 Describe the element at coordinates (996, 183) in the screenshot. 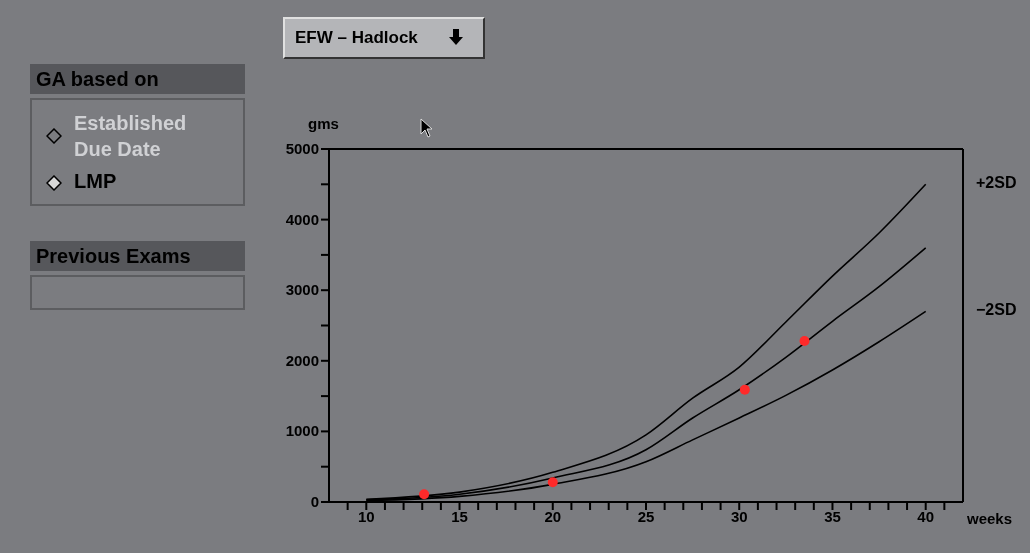

I see `text: +2SD` at that location.